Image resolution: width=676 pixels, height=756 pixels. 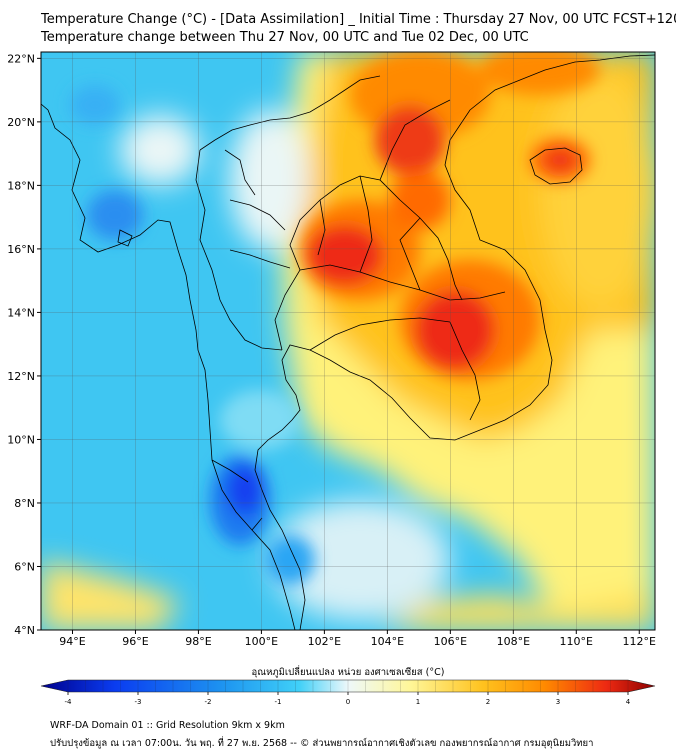 I want to click on x-tick-label: 110°E, so click(x=576, y=641).